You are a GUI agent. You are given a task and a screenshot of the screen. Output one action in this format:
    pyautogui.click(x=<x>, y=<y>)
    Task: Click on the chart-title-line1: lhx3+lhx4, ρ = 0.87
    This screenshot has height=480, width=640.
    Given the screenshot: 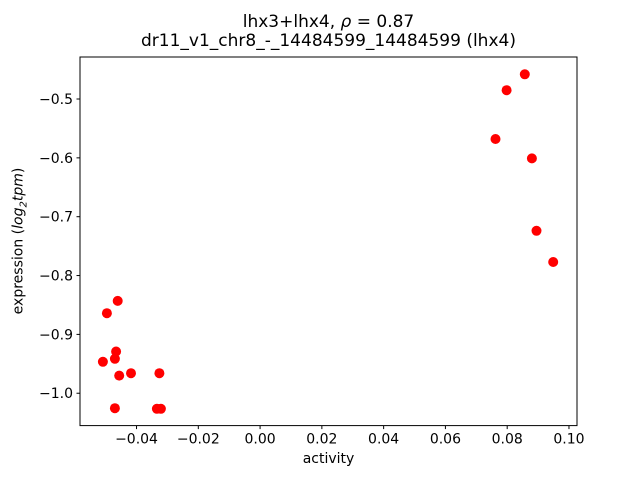 What is the action you would take?
    pyautogui.click(x=328, y=22)
    